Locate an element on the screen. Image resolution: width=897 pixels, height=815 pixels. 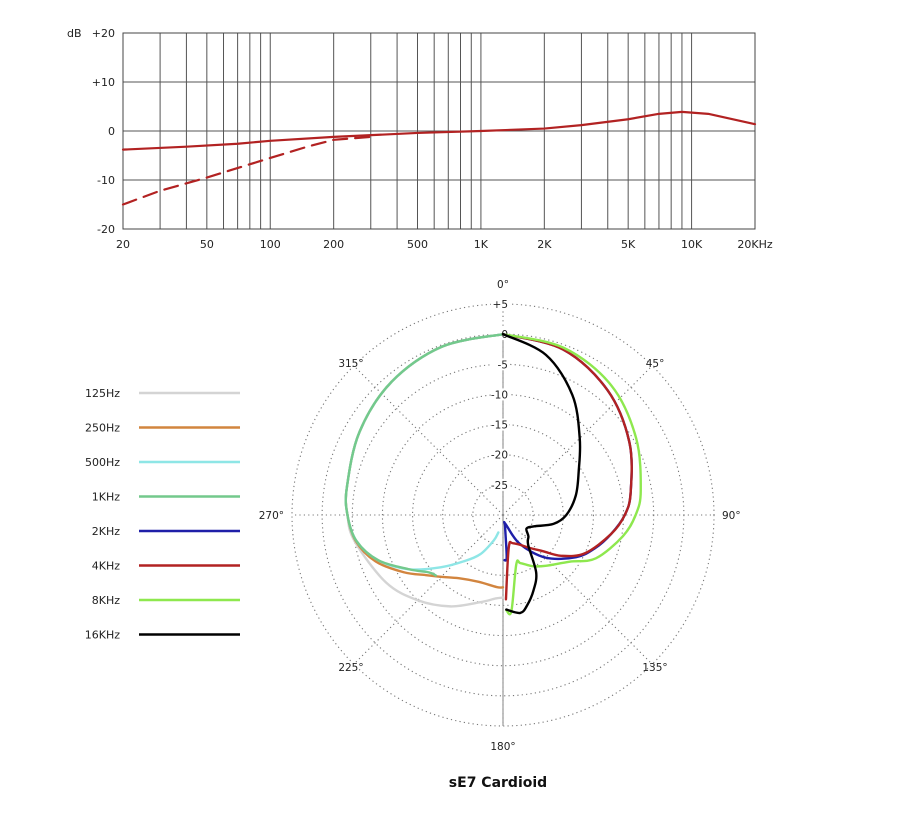
legend-label: 500Hz is located at coordinates (102, 462).